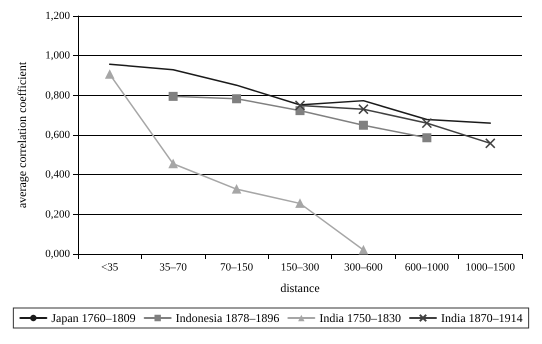 Image resolution: width=542 pixels, height=344 pixels. I want to click on x-tick-label: 150–300, so click(300, 268).